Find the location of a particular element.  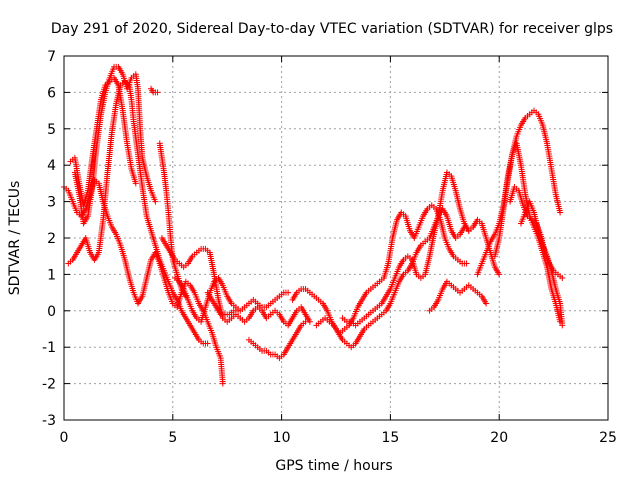

x-tick-label: 0 is located at coordinates (64, 438).